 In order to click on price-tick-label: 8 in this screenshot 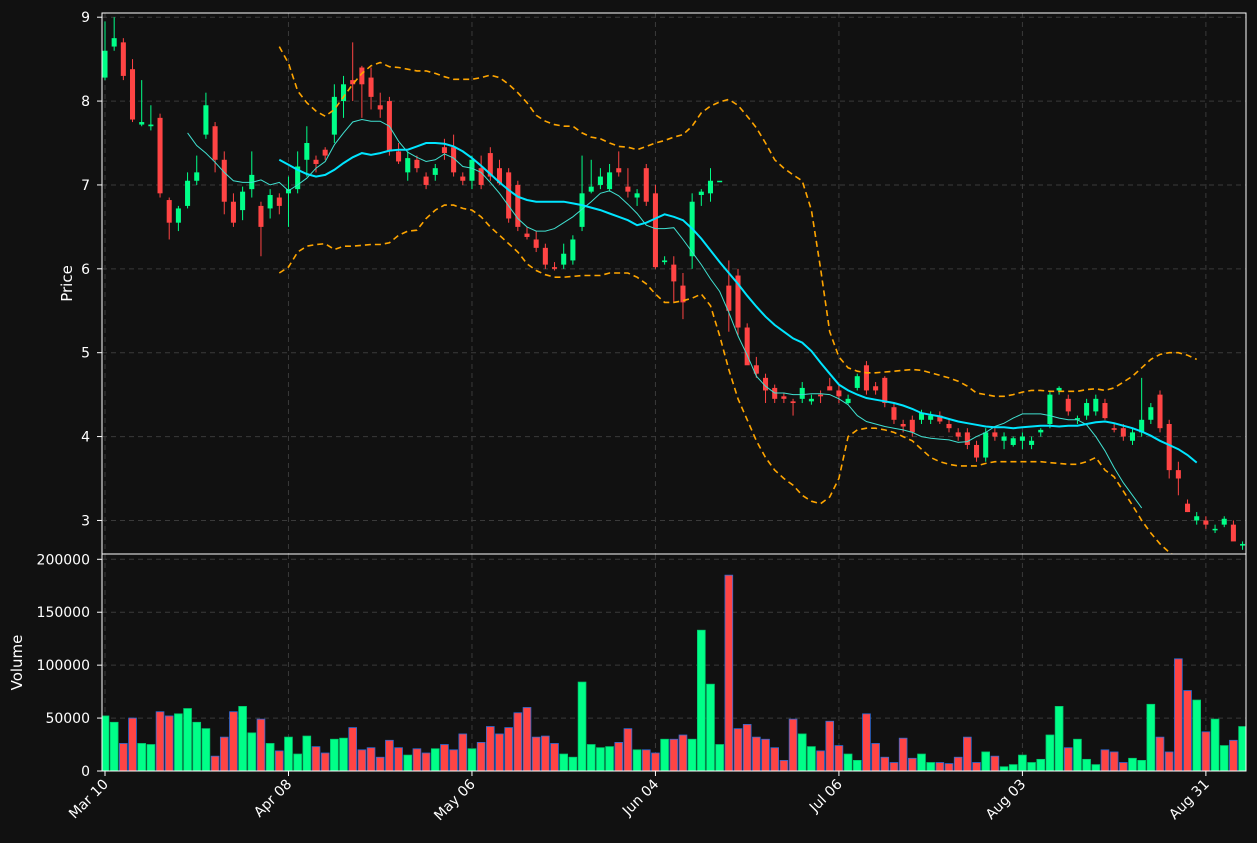, I will do `click(85, 102)`.